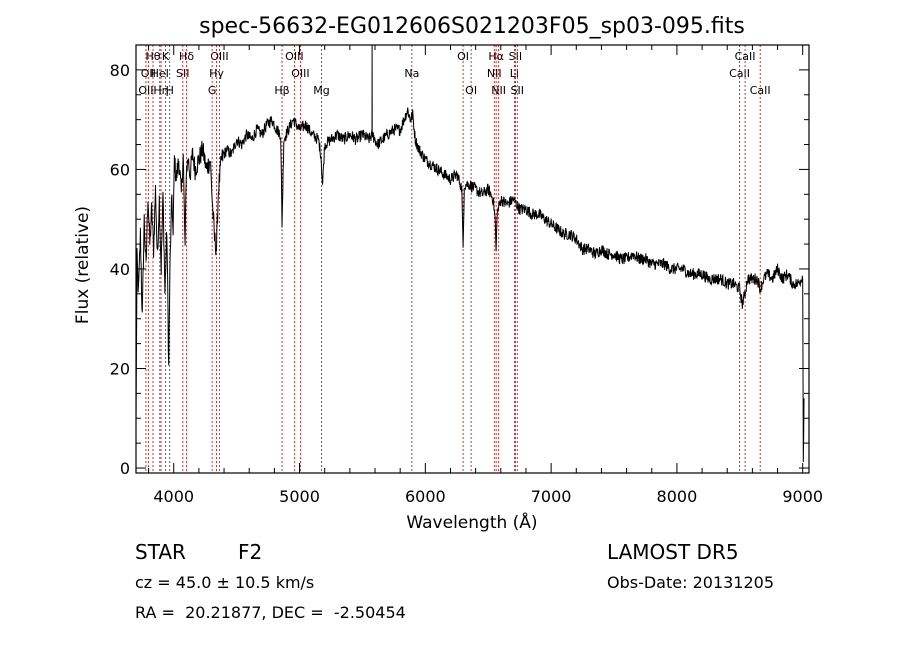 This screenshot has width=900, height=649. What do you see at coordinates (250, 552) in the screenshot?
I see `subclass: F2` at bounding box center [250, 552].